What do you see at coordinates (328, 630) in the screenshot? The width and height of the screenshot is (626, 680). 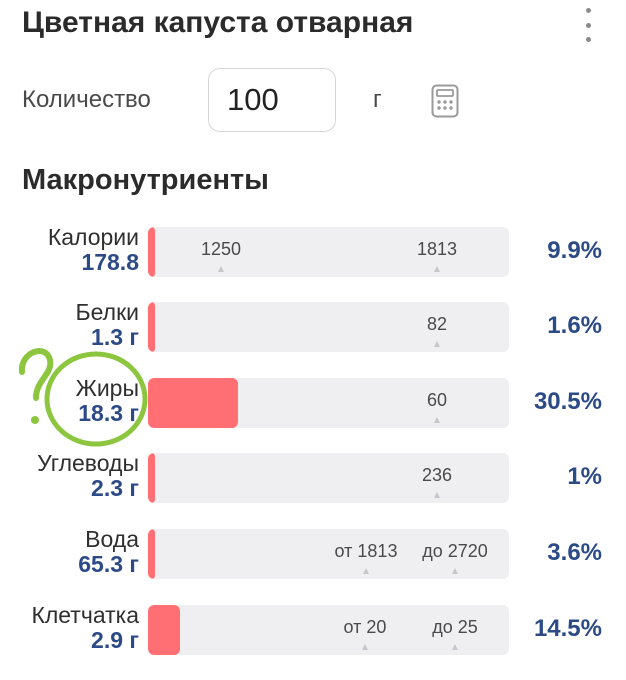 I see `macro-bar: от 20 до 25` at bounding box center [328, 630].